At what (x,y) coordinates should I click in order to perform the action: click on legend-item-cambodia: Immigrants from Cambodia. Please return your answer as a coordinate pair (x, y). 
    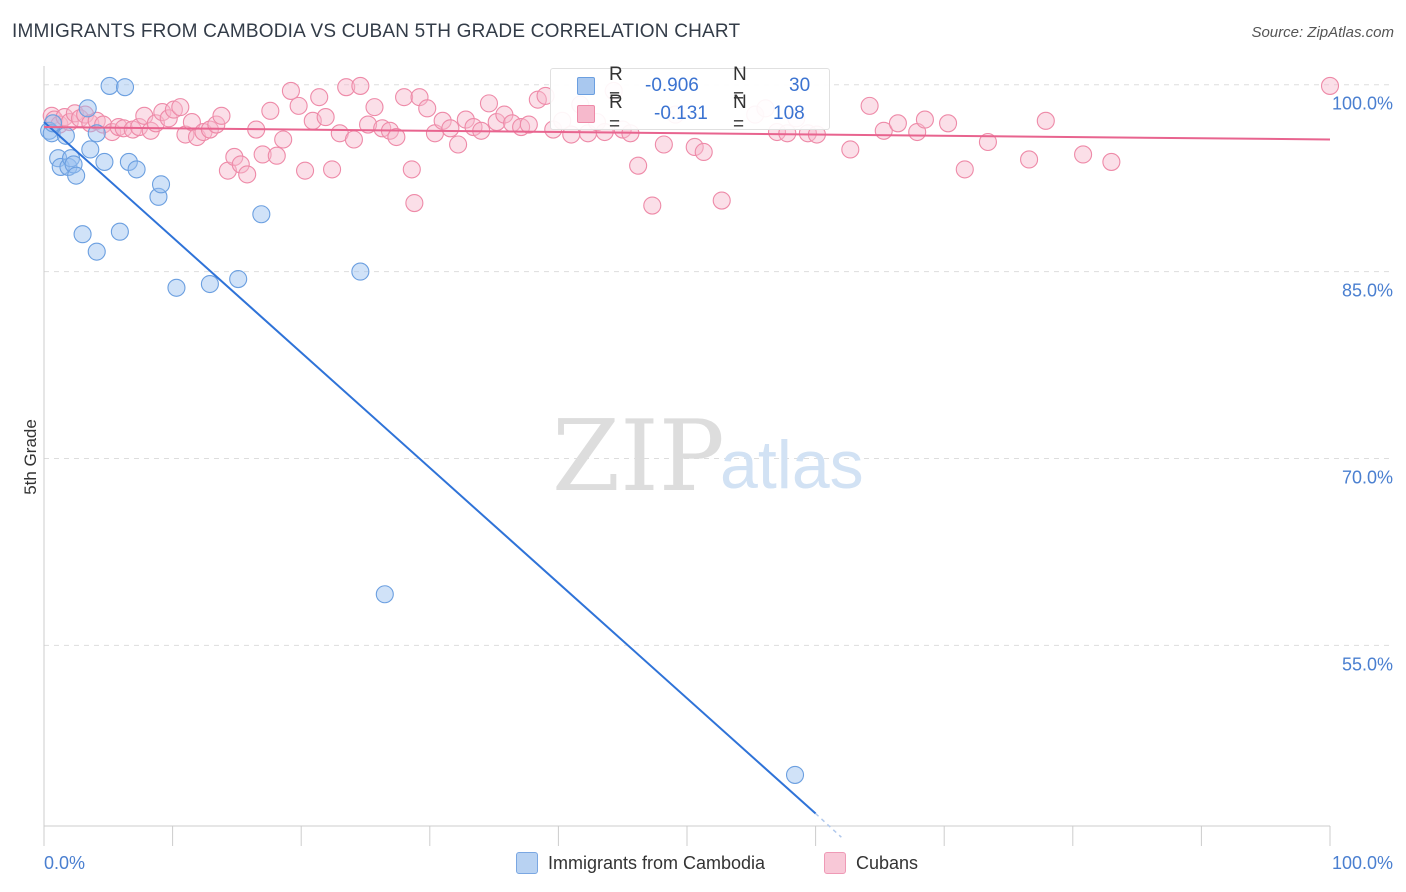
    Looking at the image, I should click on (640, 863).